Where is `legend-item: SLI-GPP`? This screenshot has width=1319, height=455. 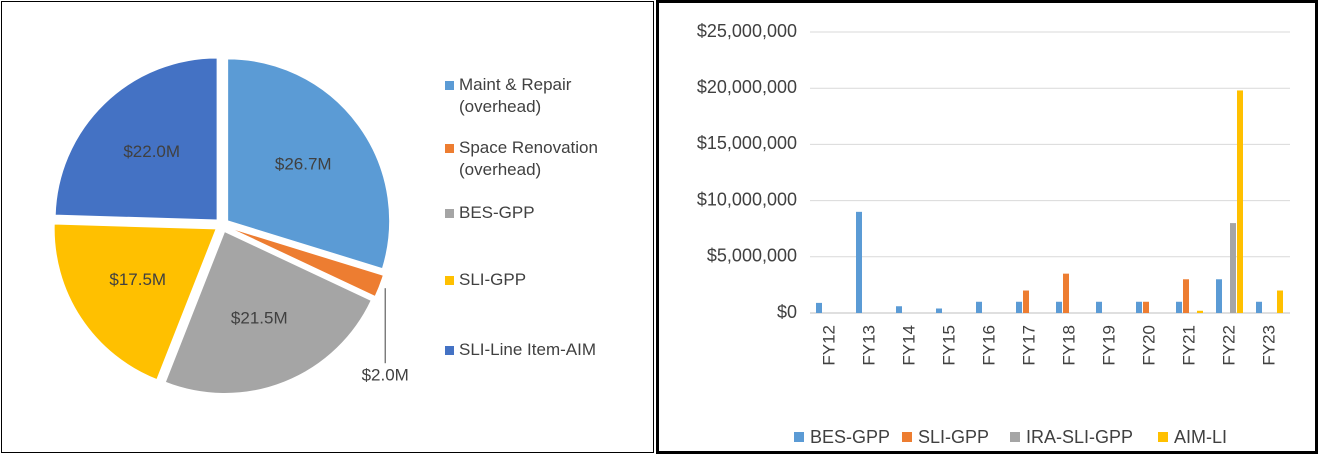 legend-item: SLI-GPP is located at coordinates (545, 280).